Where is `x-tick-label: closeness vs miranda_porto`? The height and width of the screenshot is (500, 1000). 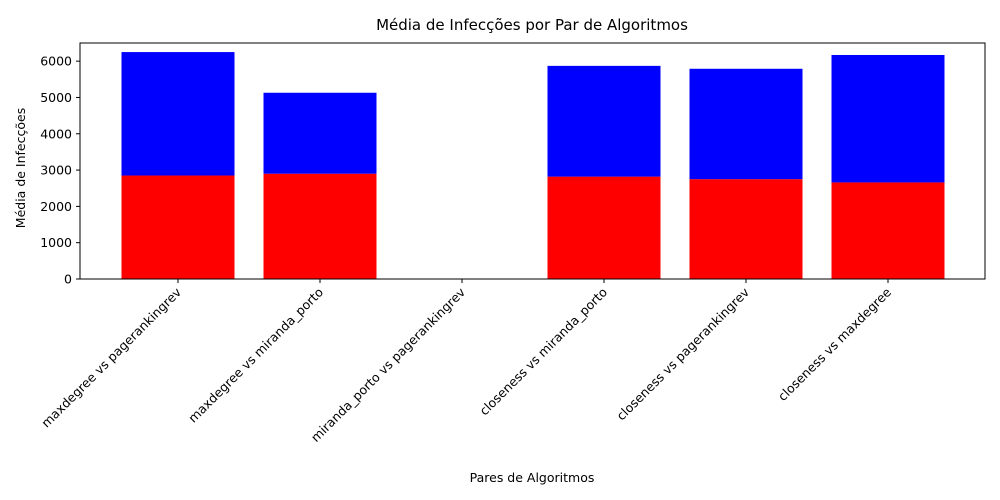
x-tick-label: closeness vs miranda_porto is located at coordinates (543, 352).